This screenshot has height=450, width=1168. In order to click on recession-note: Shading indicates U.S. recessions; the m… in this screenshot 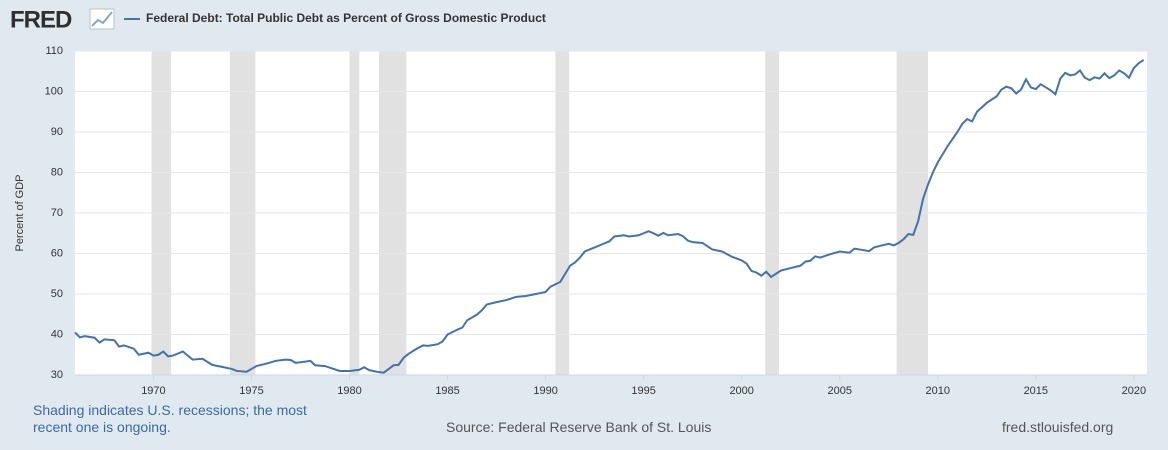, I will do `click(170, 418)`.